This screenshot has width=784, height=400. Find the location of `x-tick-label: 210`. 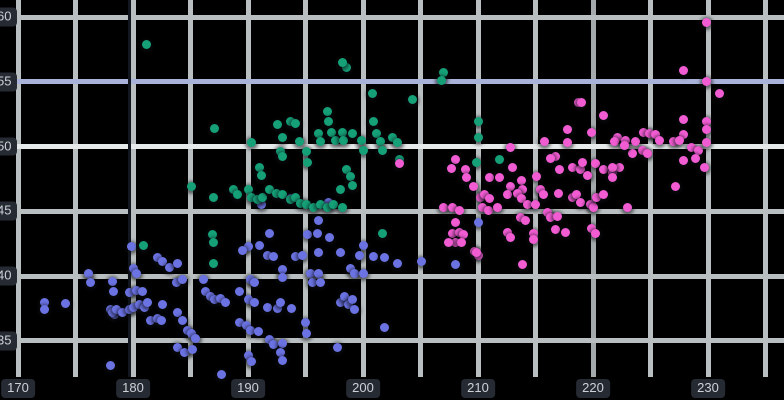

x-tick-label: 210 is located at coordinates (478, 388).